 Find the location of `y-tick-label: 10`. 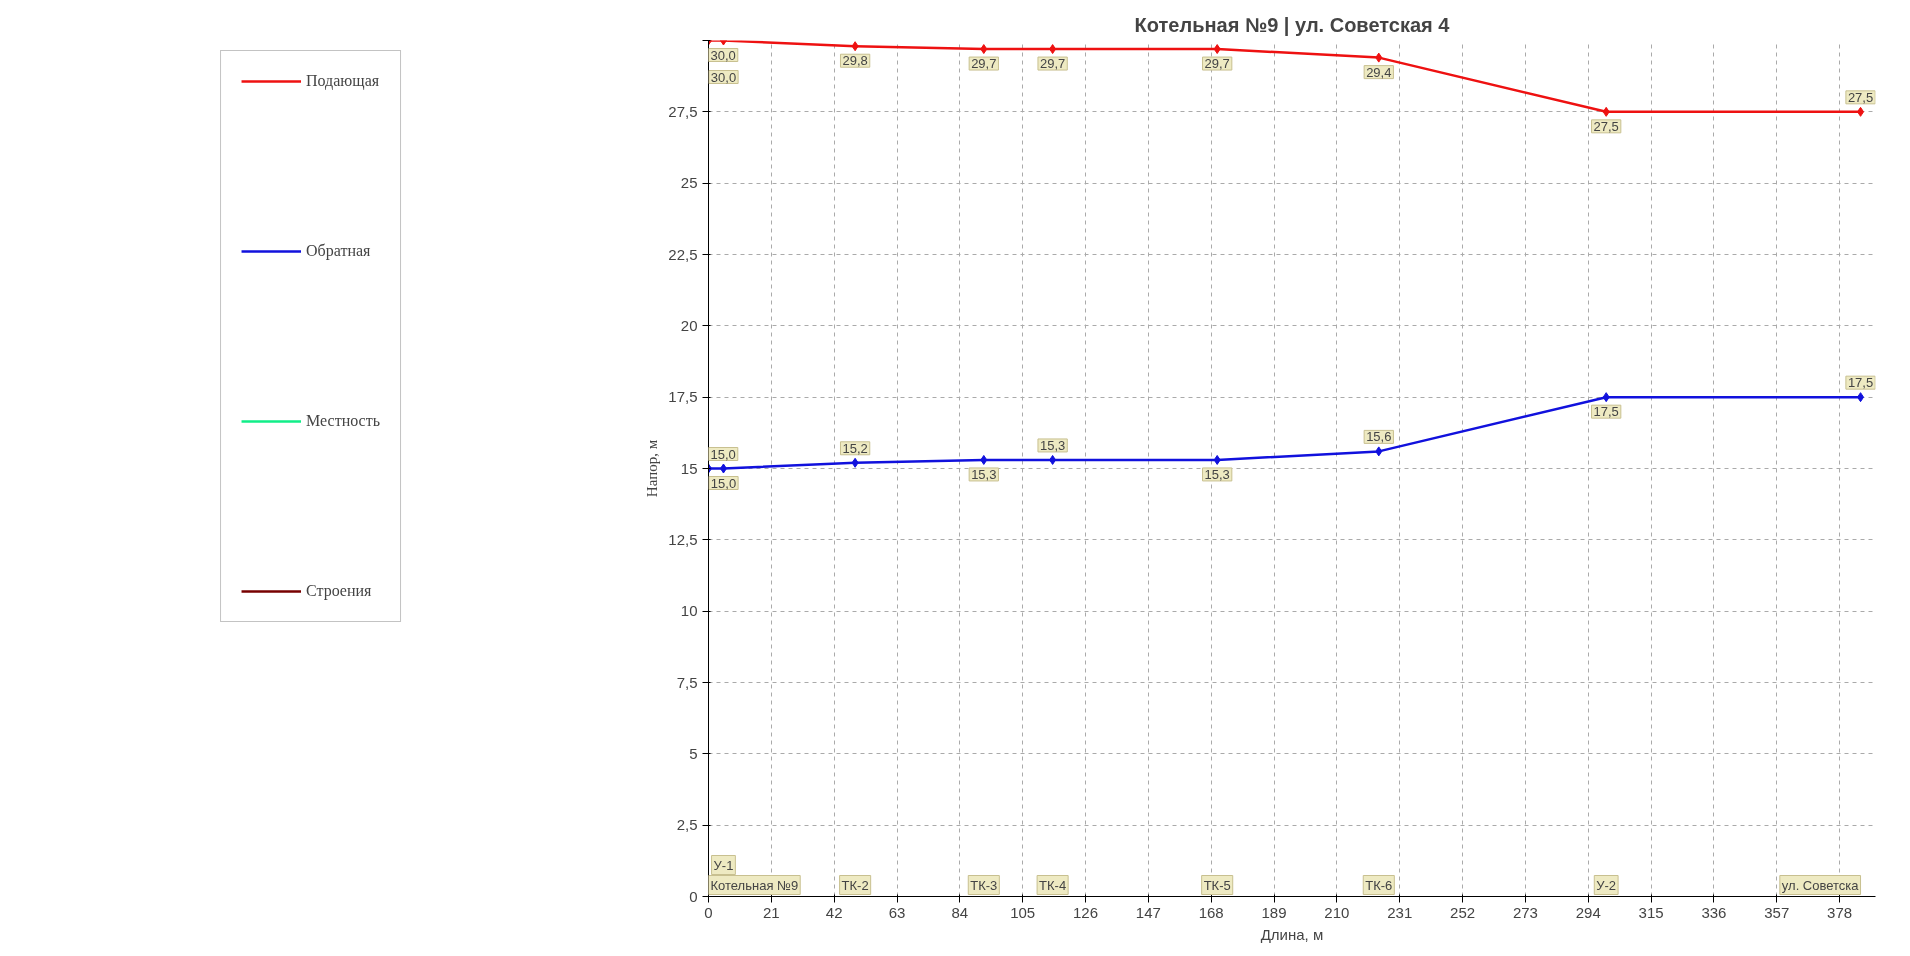

y-tick-label: 10 is located at coordinates (689, 611).